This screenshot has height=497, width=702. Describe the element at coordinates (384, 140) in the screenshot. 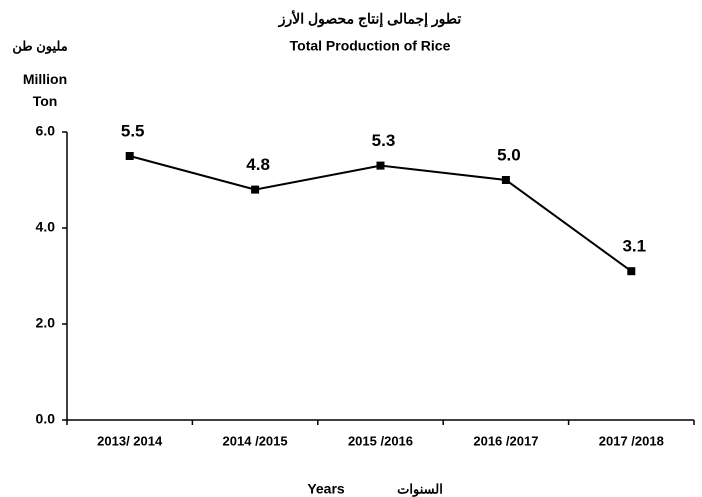

I see `data-label: 5.3` at that location.